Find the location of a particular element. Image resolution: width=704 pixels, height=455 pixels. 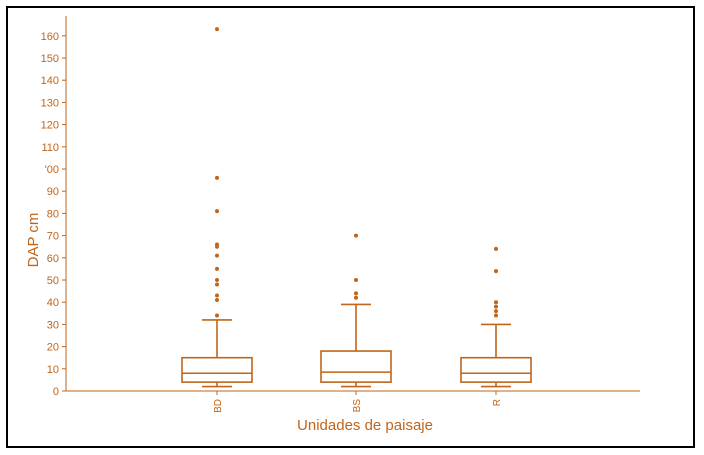

x-tick-label: R is located at coordinates (497, 402).